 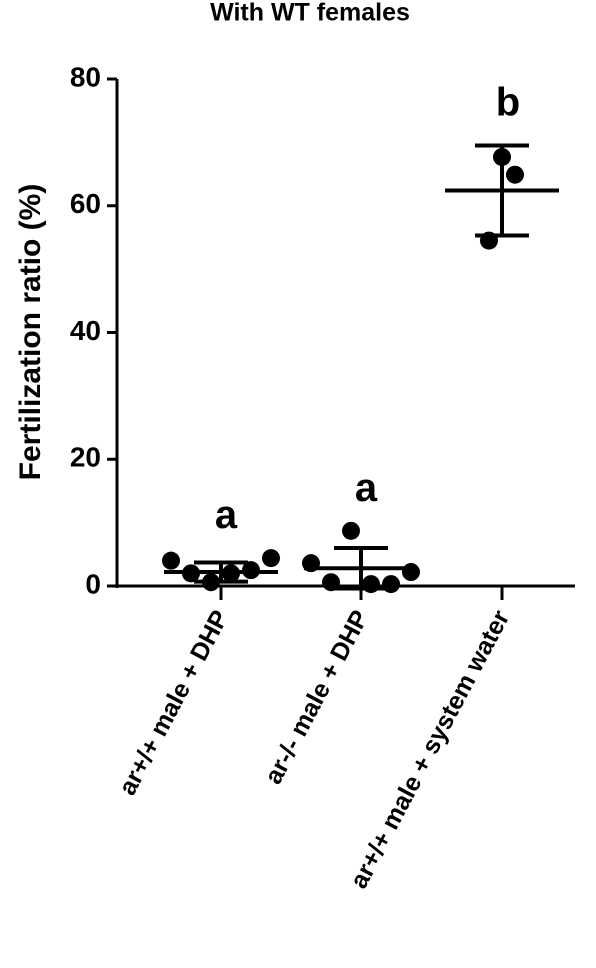 What do you see at coordinates (316, 697) in the screenshot?
I see `x-tick-label: ar-/- male + DHP` at bounding box center [316, 697].